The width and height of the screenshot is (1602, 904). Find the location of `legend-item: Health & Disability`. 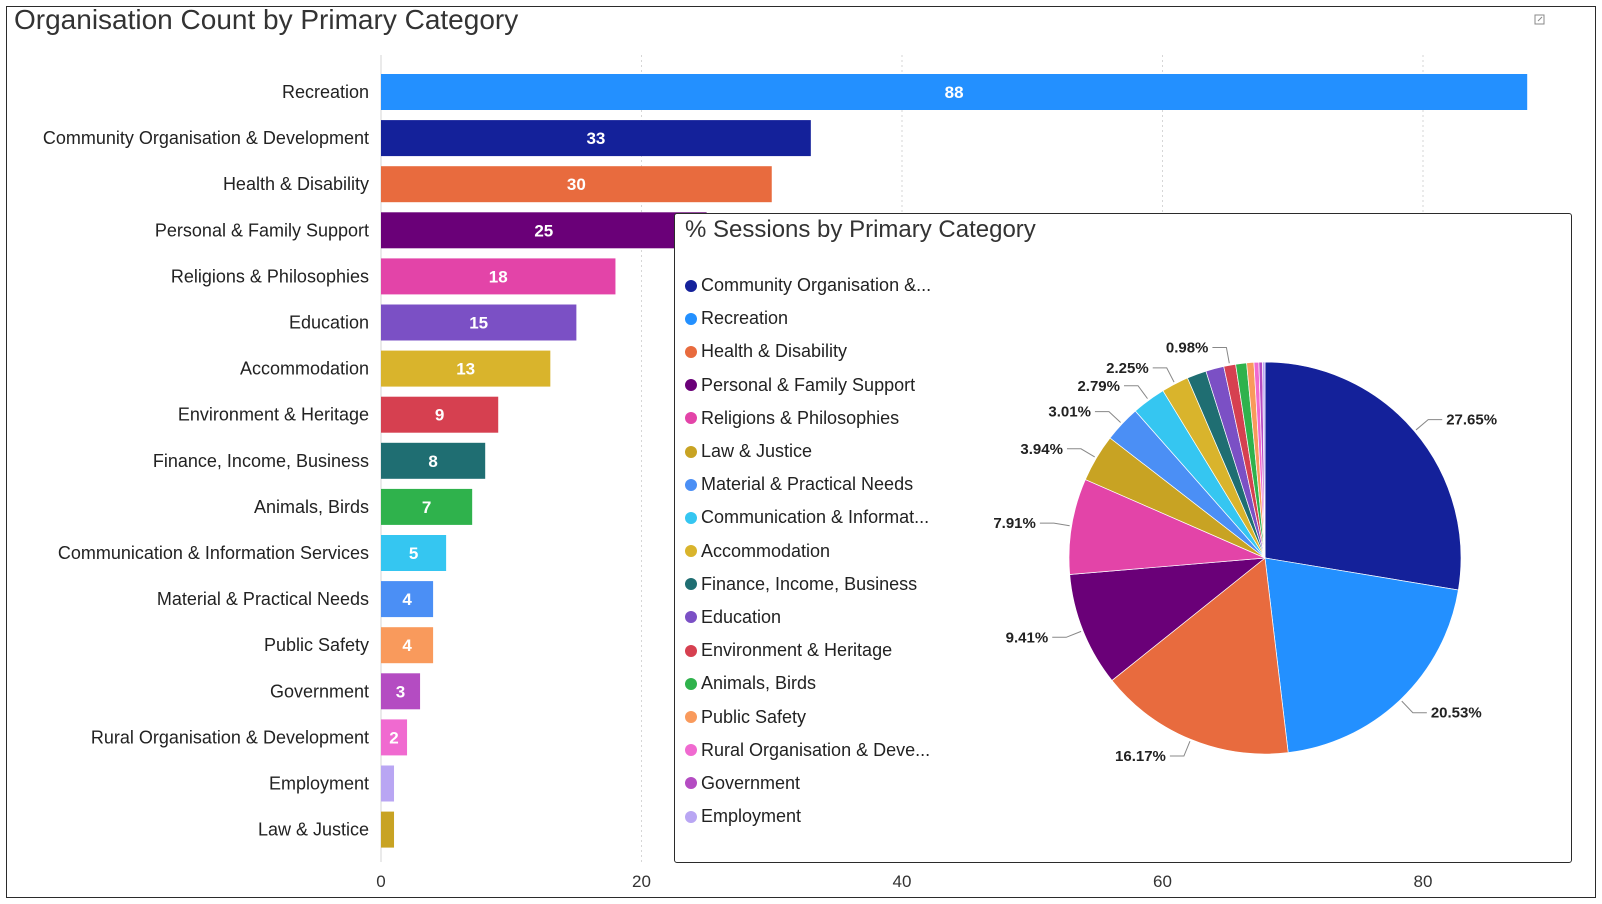

legend-item: Health & Disability is located at coordinates (808, 351).